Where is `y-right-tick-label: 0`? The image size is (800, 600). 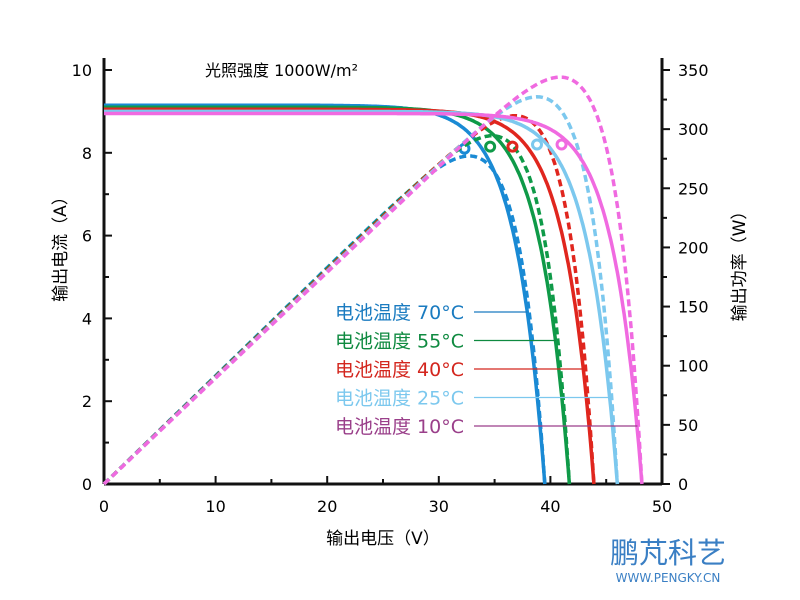
y-right-tick-label: 0 is located at coordinates (683, 484).